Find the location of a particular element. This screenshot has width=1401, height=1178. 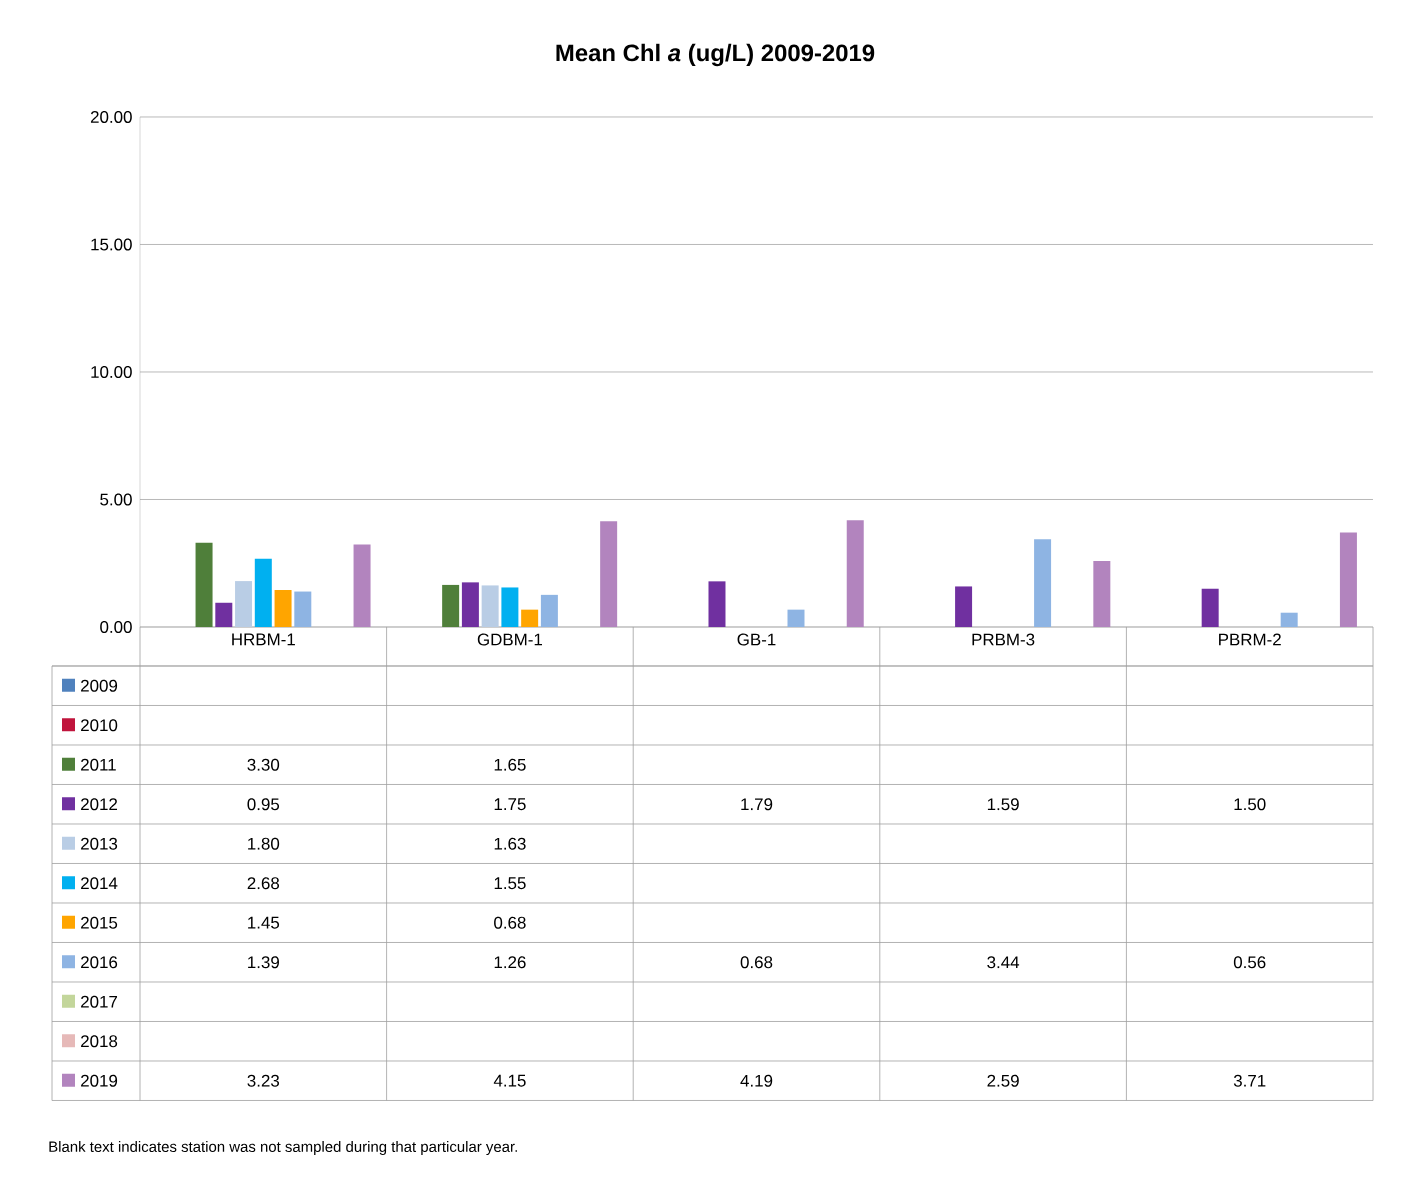

y-tick-label: 15.00 is located at coordinates (111, 244).